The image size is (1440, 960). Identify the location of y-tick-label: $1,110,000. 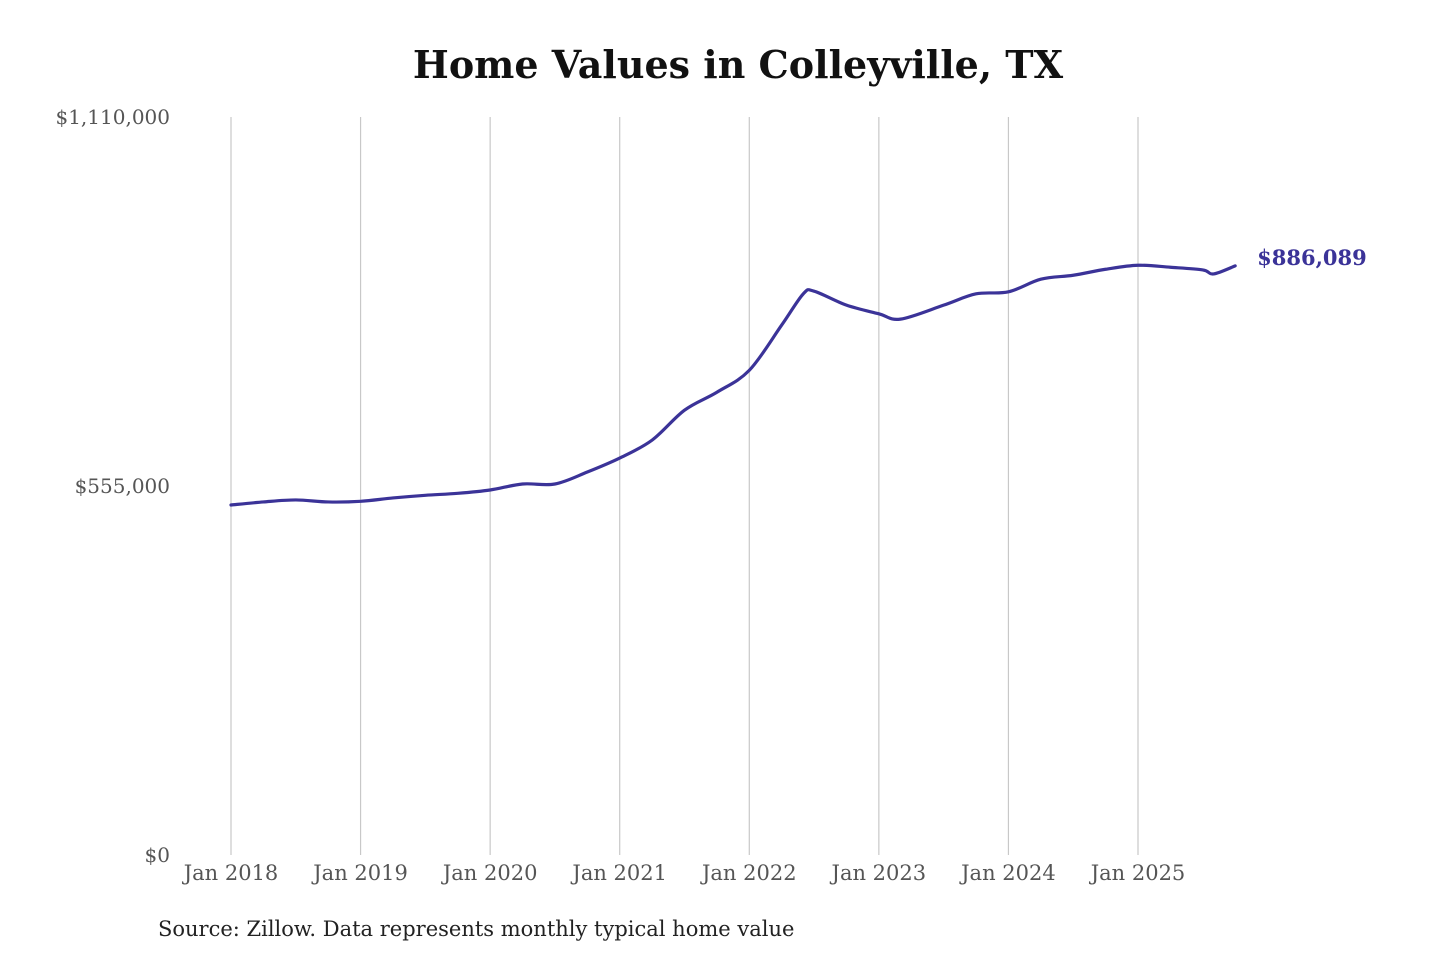
(112, 117).